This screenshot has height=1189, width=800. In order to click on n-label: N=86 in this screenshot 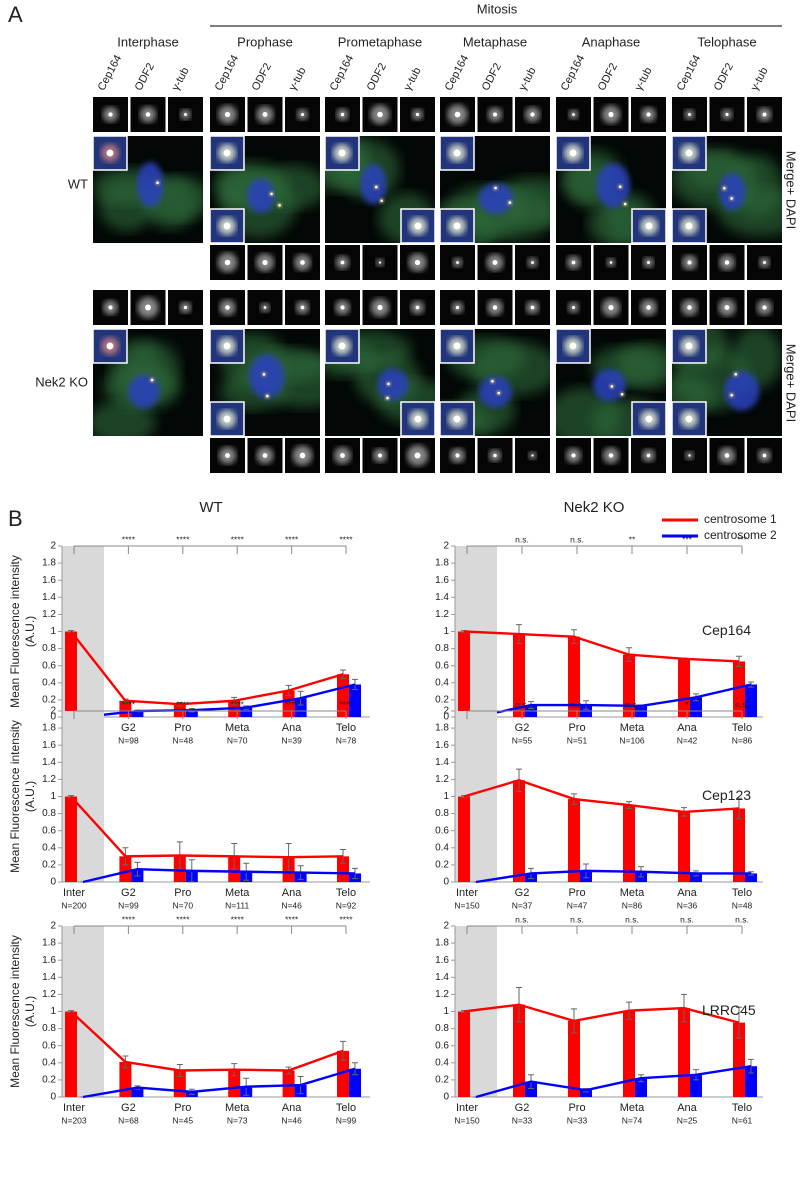, I will do `click(742, 740)`.